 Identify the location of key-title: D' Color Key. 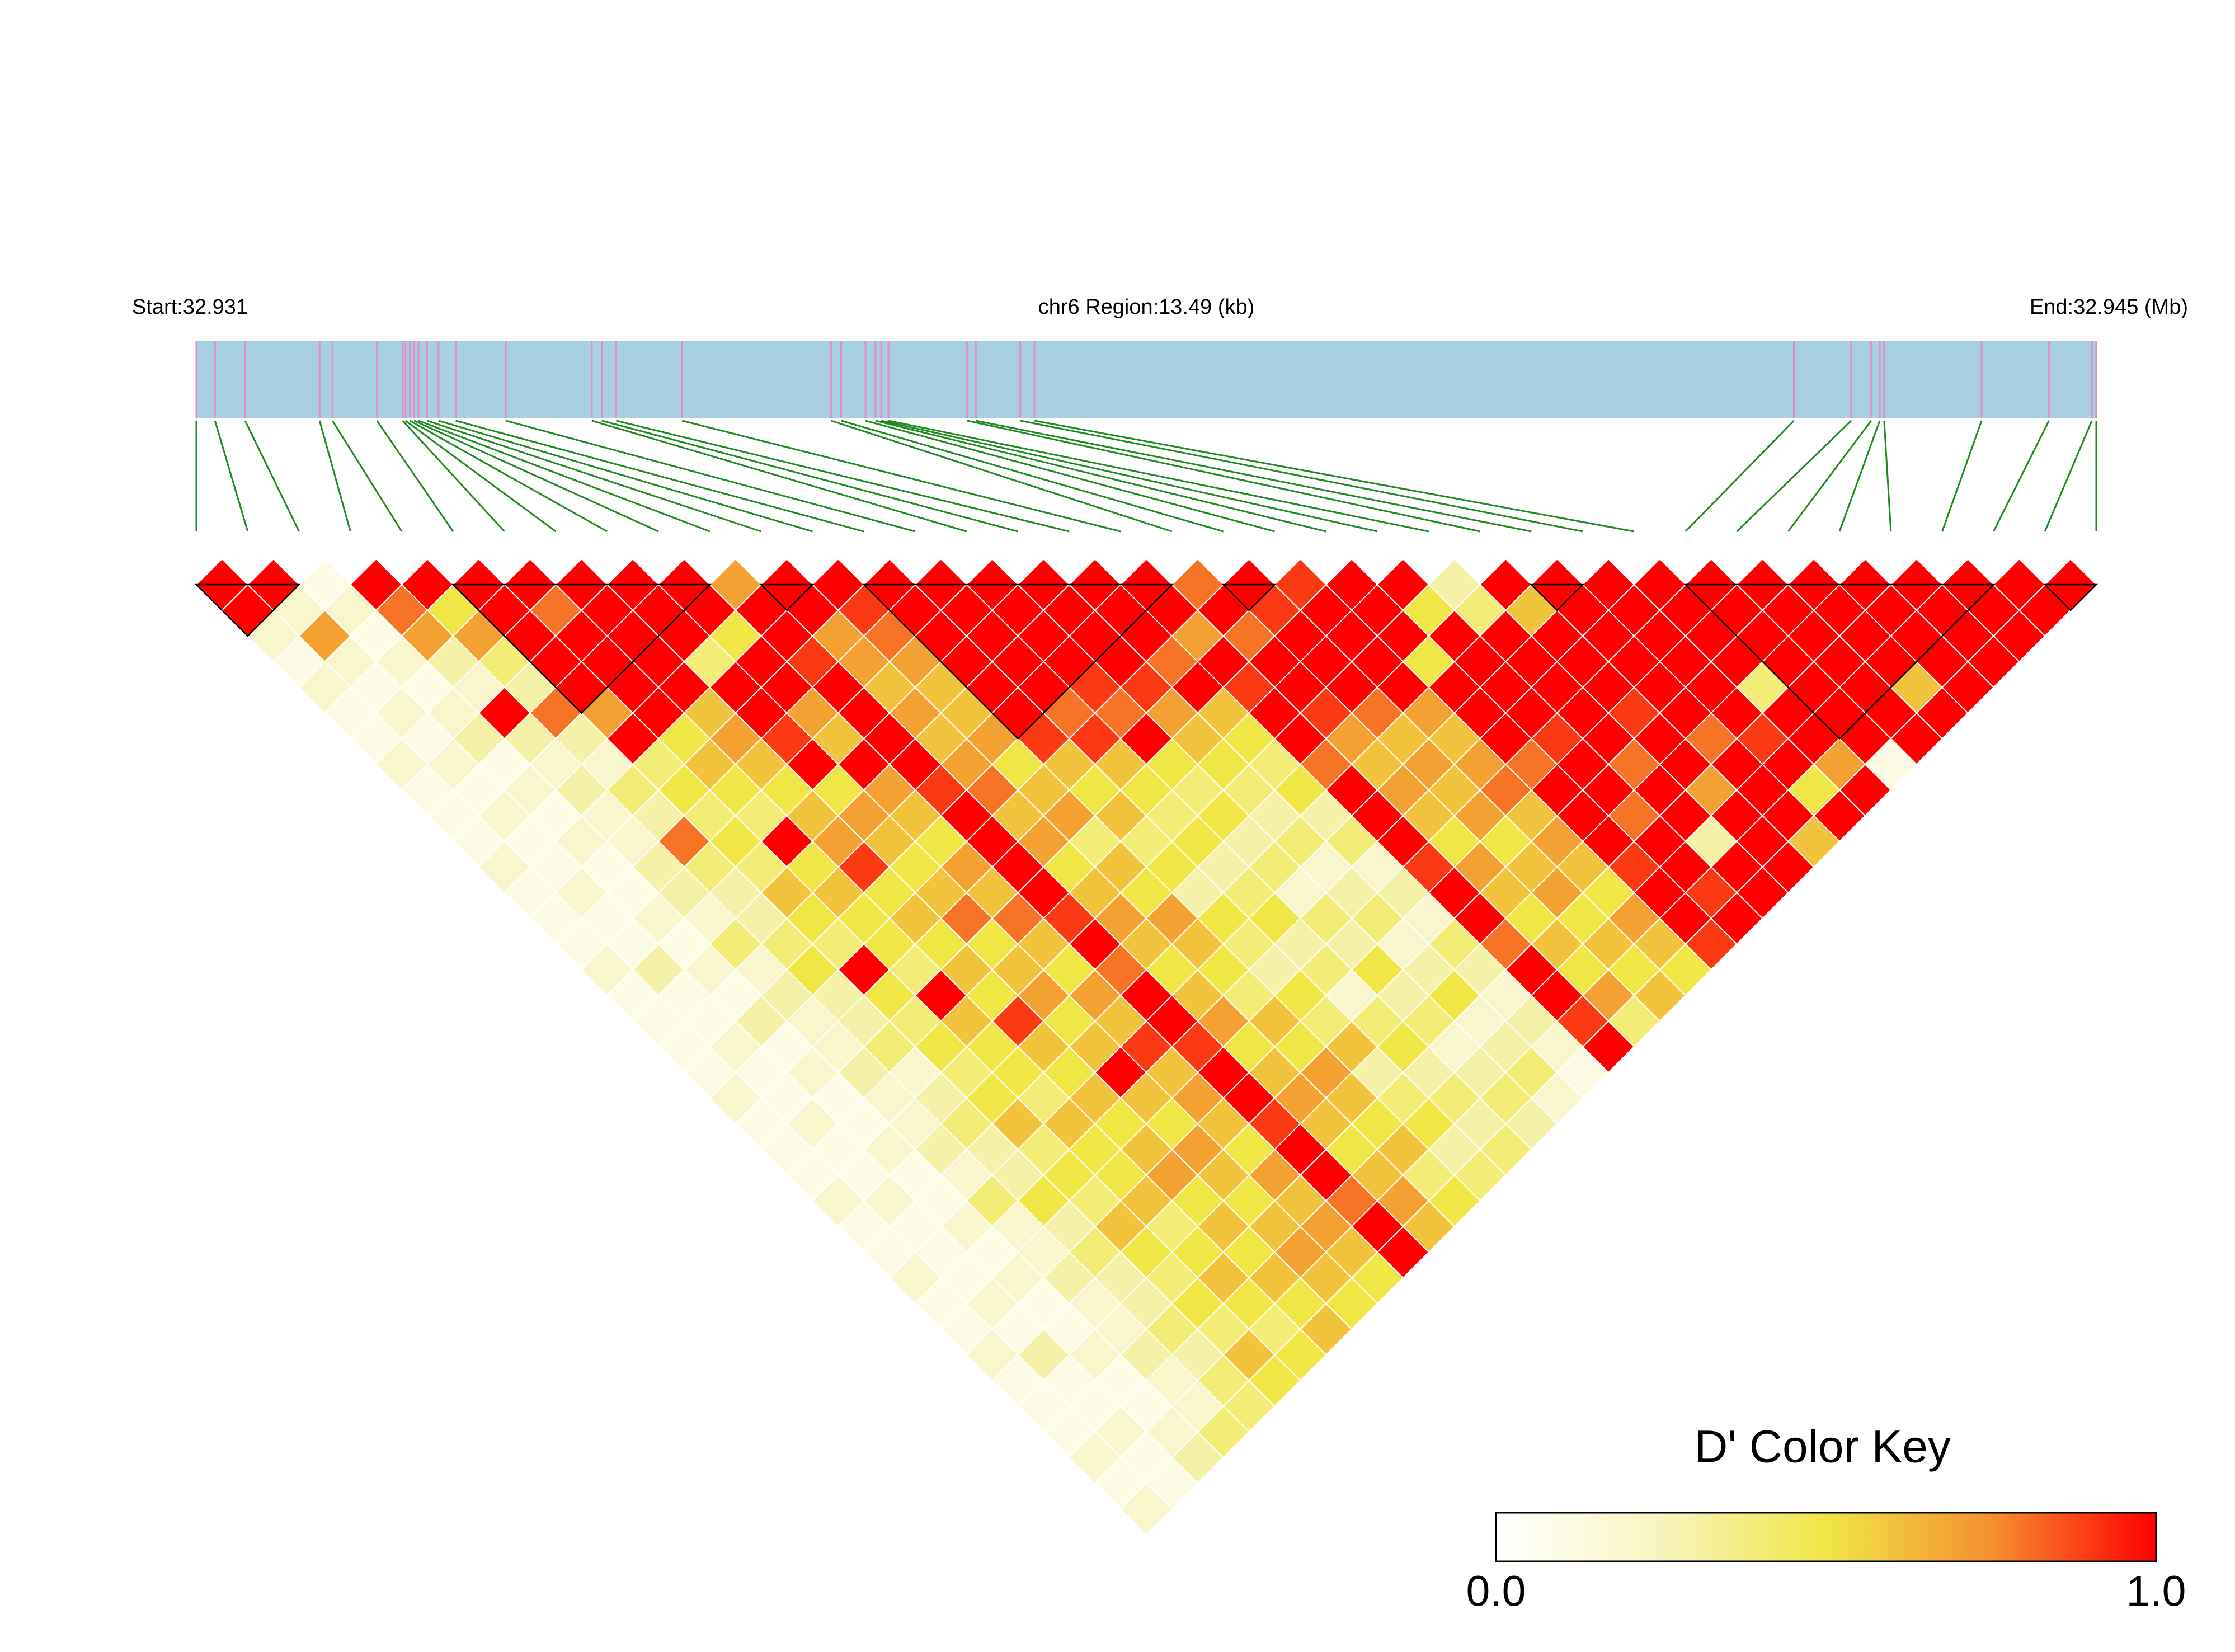
(1823, 1447).